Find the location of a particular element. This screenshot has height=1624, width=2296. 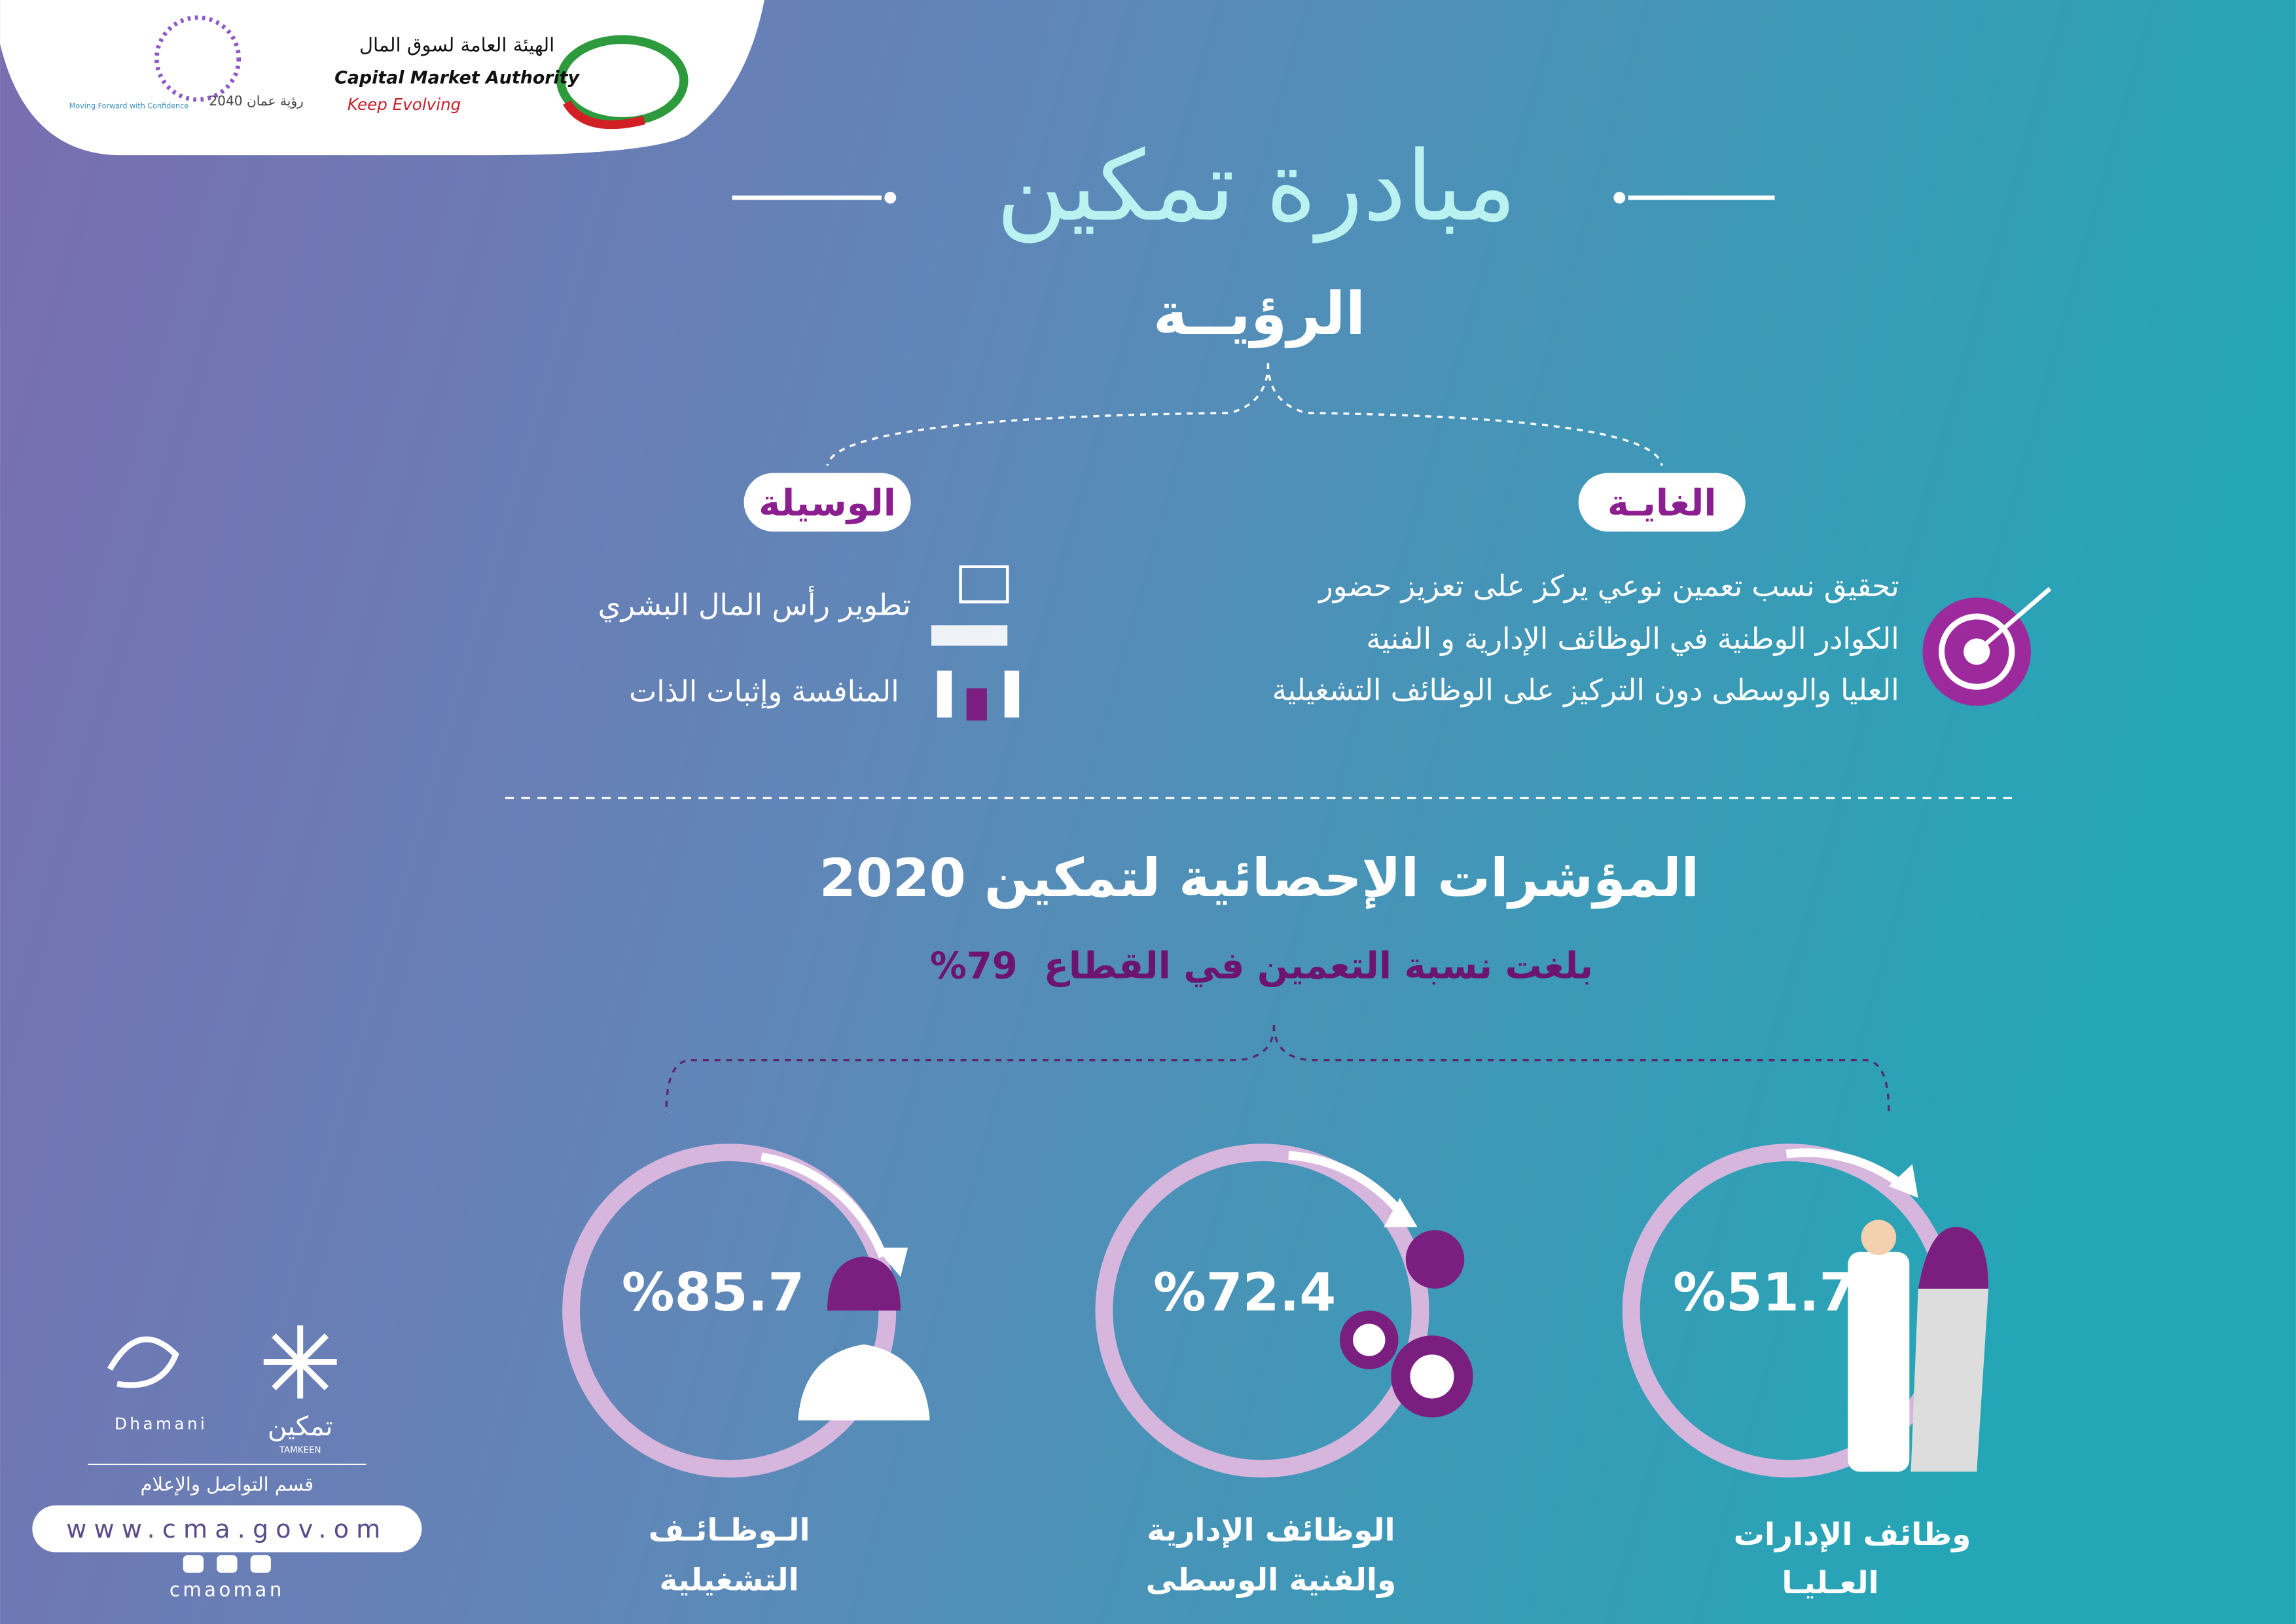

tamkeen-logo is located at coordinates (300, 1362).